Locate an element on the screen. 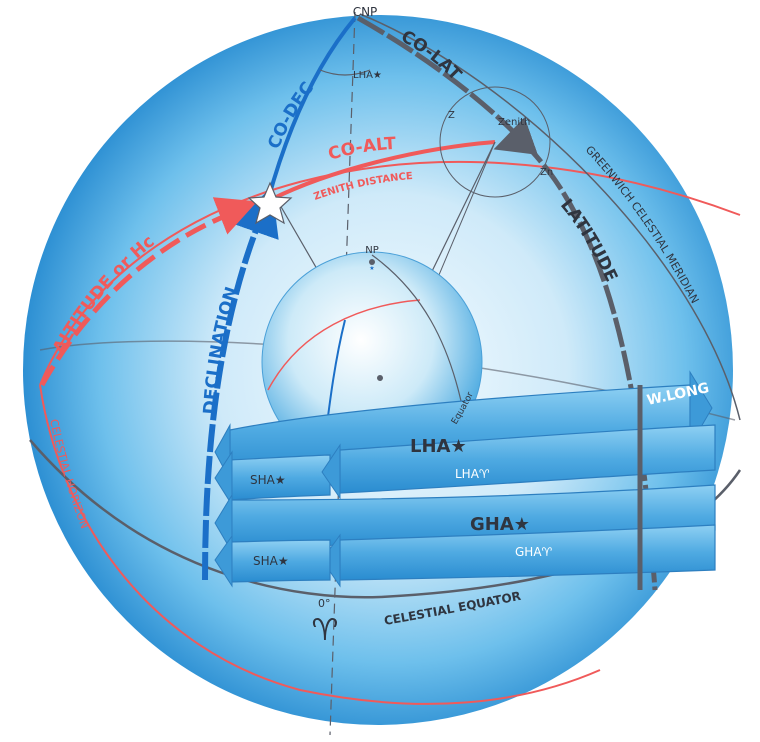 The width and height of the screenshot is (760, 742). zn-label: Zn is located at coordinates (546, 172).